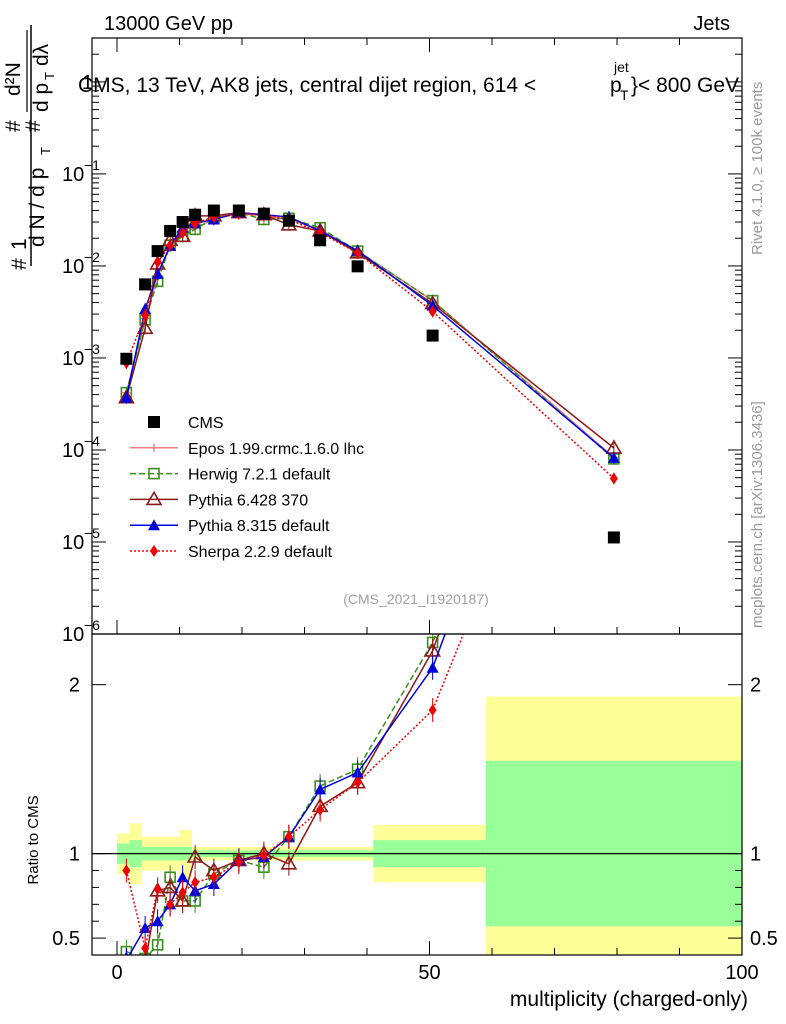  What do you see at coordinates (49, 76) in the screenshot?
I see `ylabel-frac-bot-sub: T` at bounding box center [49, 76].